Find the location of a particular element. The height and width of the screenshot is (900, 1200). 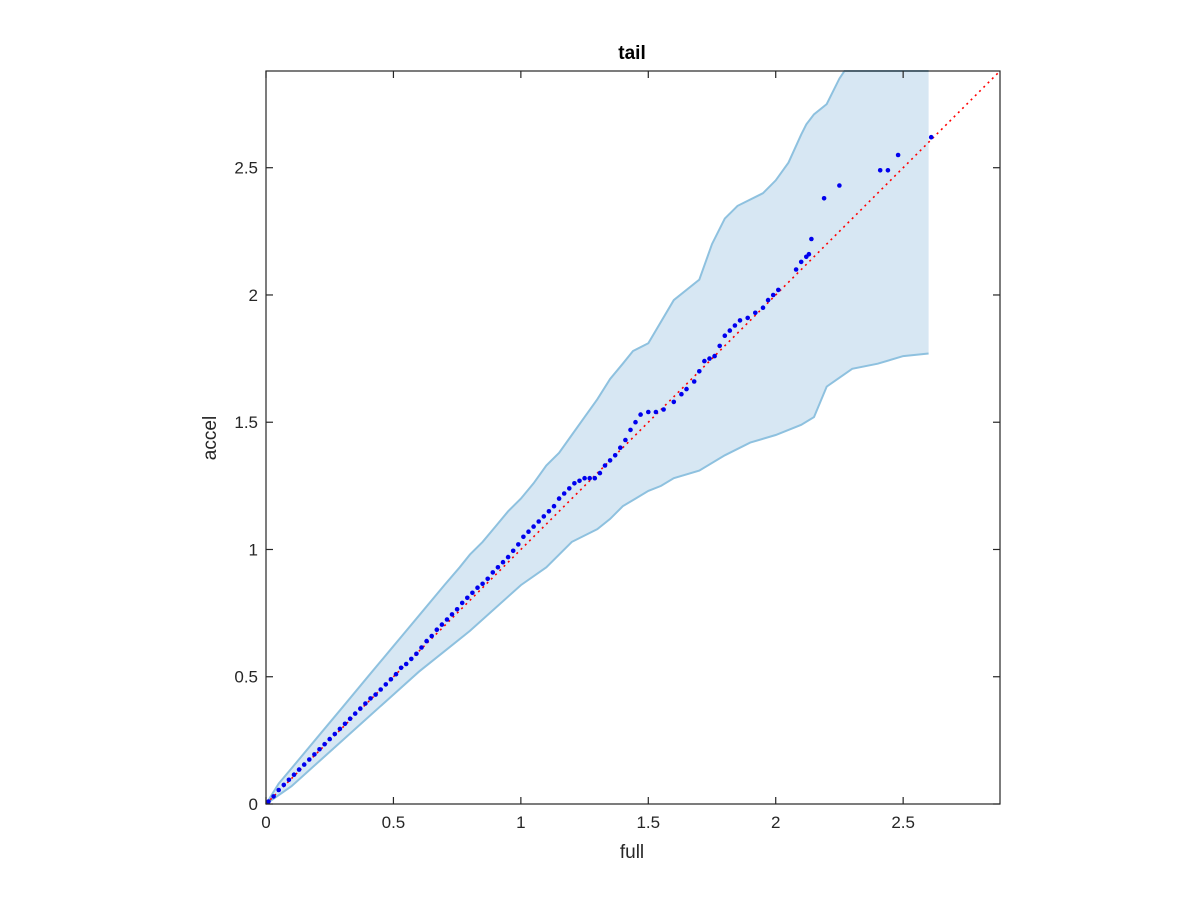

x-tick-label: 0 is located at coordinates (265, 822).